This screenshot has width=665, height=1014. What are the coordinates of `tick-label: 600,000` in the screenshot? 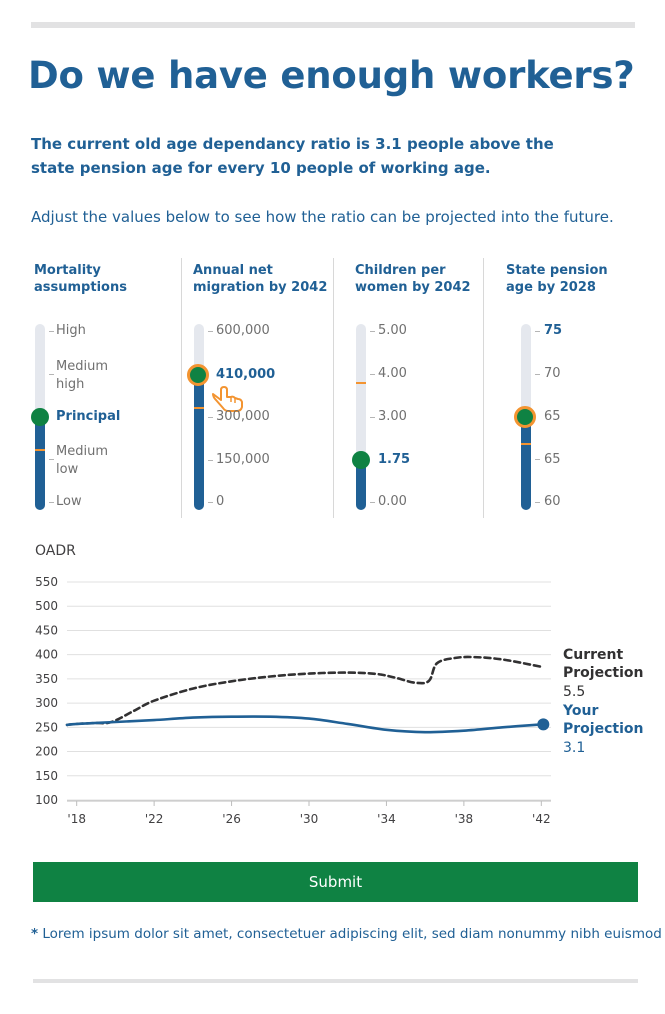 It's located at (243, 330).